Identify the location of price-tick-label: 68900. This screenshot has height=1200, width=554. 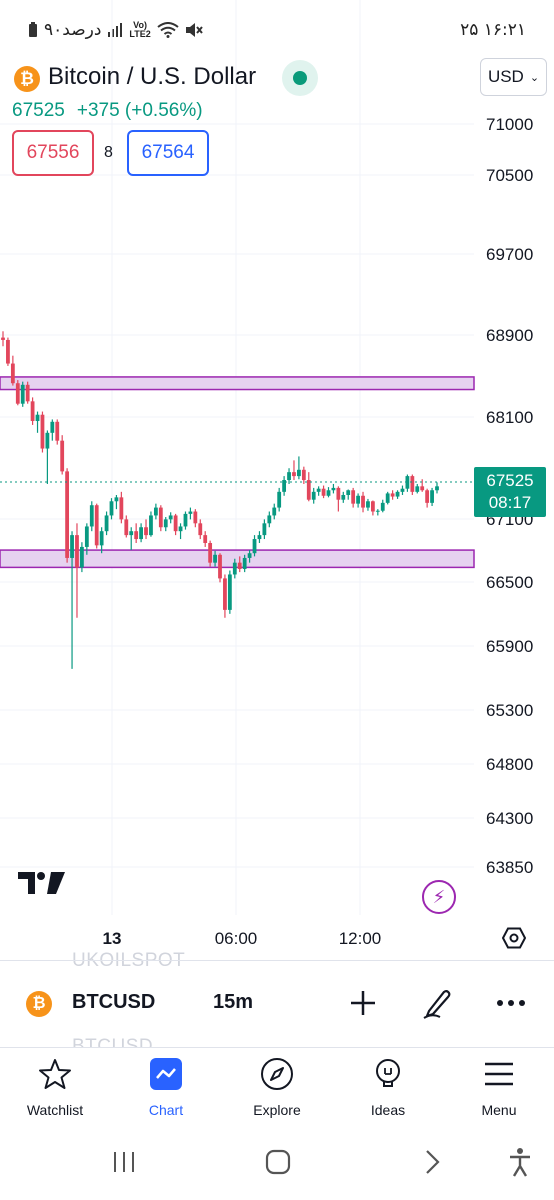
(509, 335).